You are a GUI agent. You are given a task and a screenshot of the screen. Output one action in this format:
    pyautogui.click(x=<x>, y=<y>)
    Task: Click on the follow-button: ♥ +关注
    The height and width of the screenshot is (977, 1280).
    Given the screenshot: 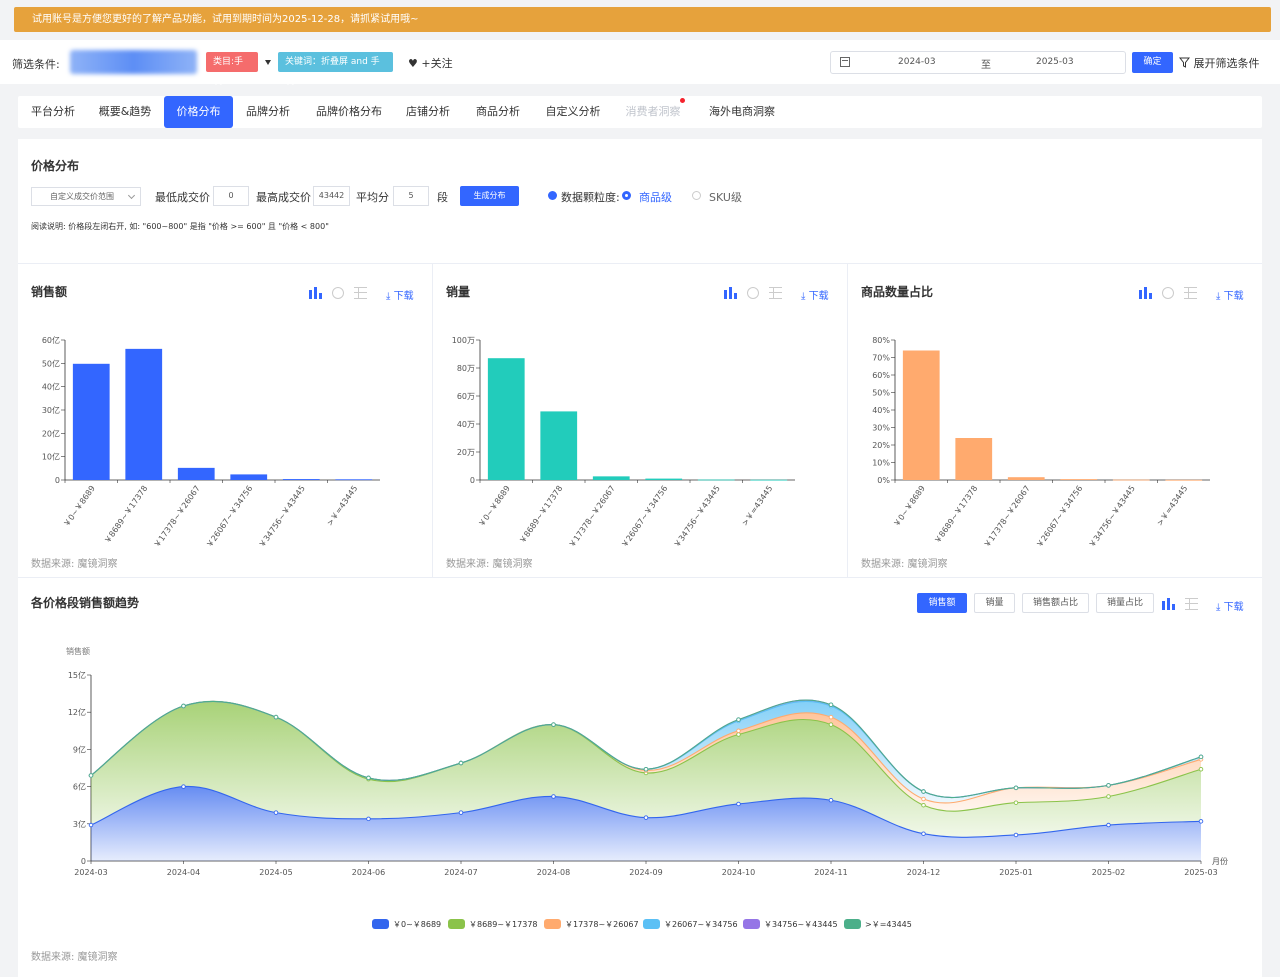 What is the action you would take?
    pyautogui.click(x=430, y=63)
    